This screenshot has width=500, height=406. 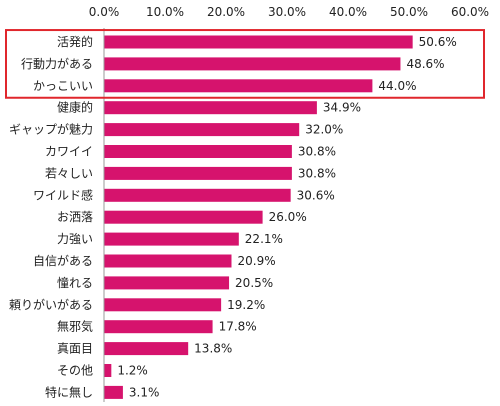 What do you see at coordinates (75, 217) in the screenshot?
I see `category-label: お洒落` at bounding box center [75, 217].